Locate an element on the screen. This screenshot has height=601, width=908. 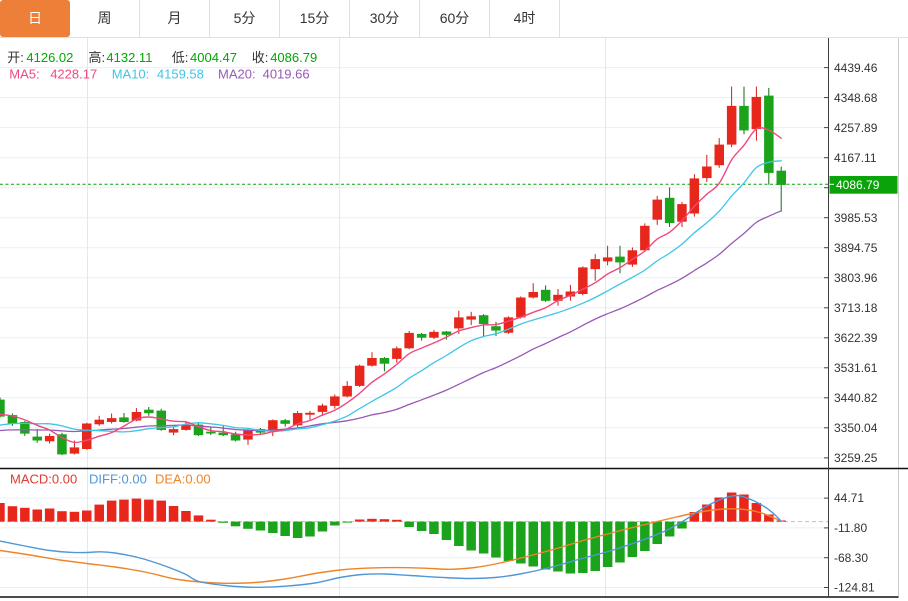
svg-text: 3803.96 is located at coordinates (856, 278).